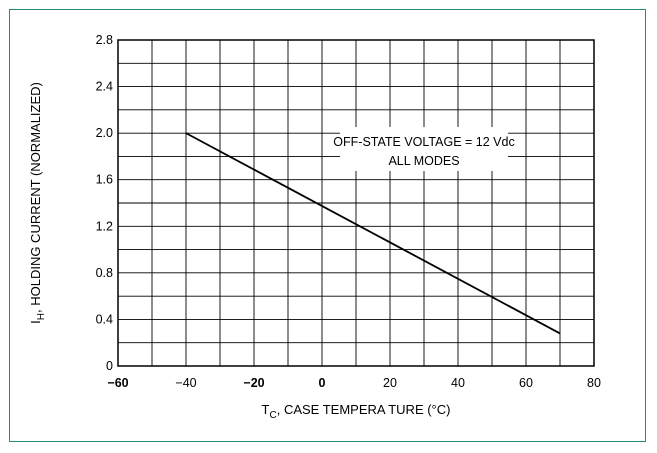 The image size is (657, 453). What do you see at coordinates (104, 40) in the screenshot?
I see `y-tick-label: 2.8` at bounding box center [104, 40].